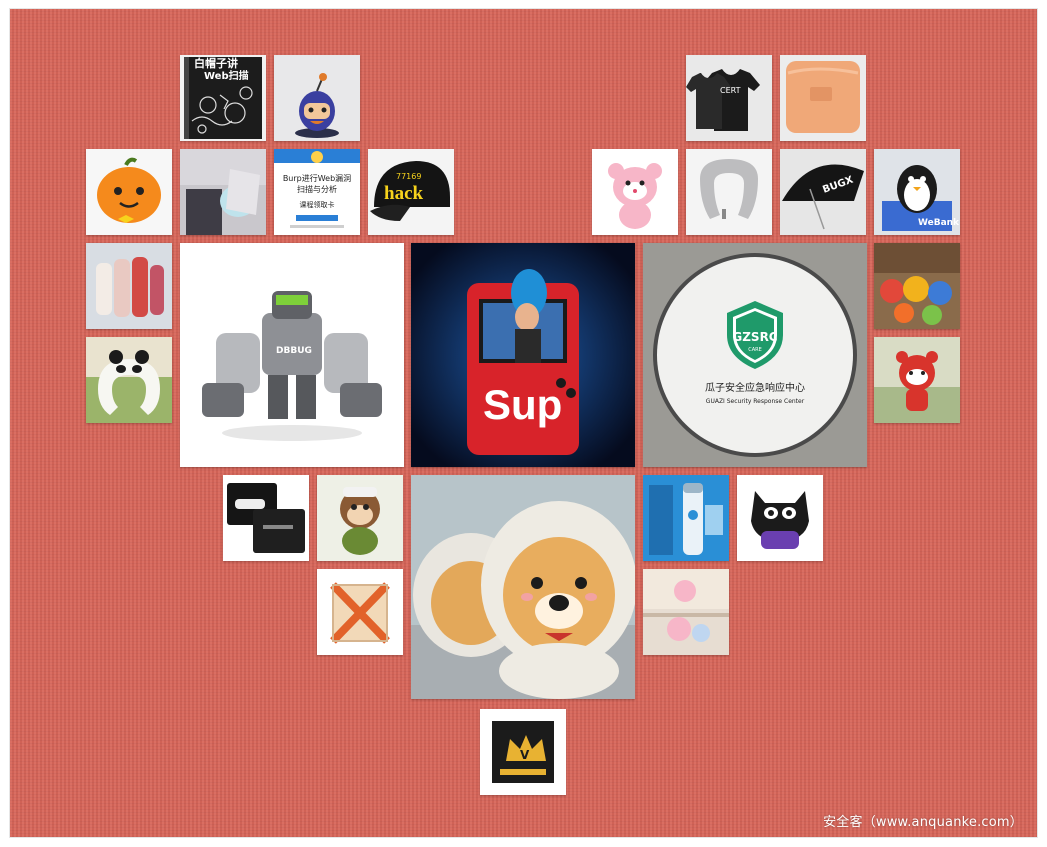 This screenshot has width=1047, height=847. Describe the element at coordinates (522, 404) in the screenshot. I see `console-brand: Sup` at that location.